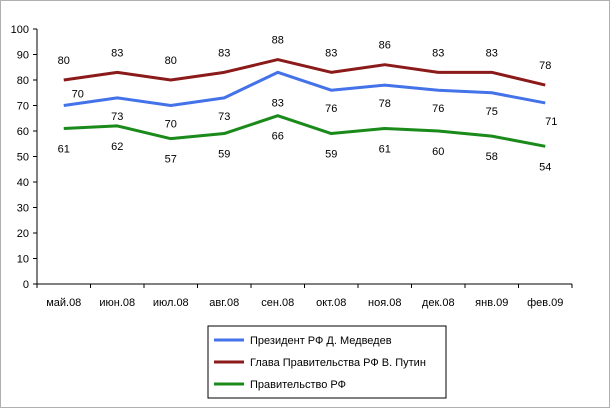 The width and height of the screenshot is (610, 408). Describe the element at coordinates (278, 137) in the screenshot. I see `data-label: 66` at that location.